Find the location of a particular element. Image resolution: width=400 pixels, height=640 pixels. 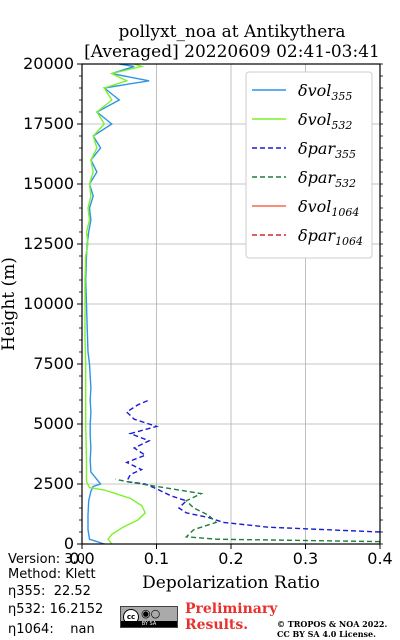

y-tick-label: 2500 is located at coordinates (53, 483).